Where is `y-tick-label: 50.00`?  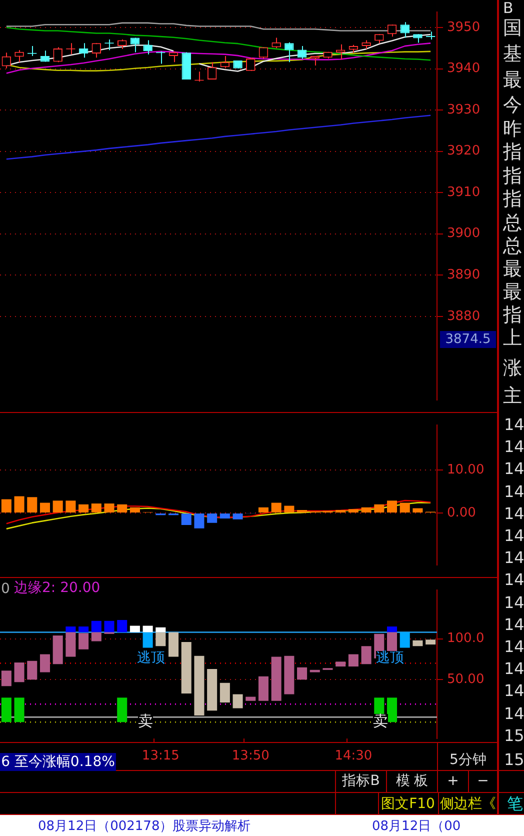
y-tick-label: 50.00 is located at coordinates (465, 679).